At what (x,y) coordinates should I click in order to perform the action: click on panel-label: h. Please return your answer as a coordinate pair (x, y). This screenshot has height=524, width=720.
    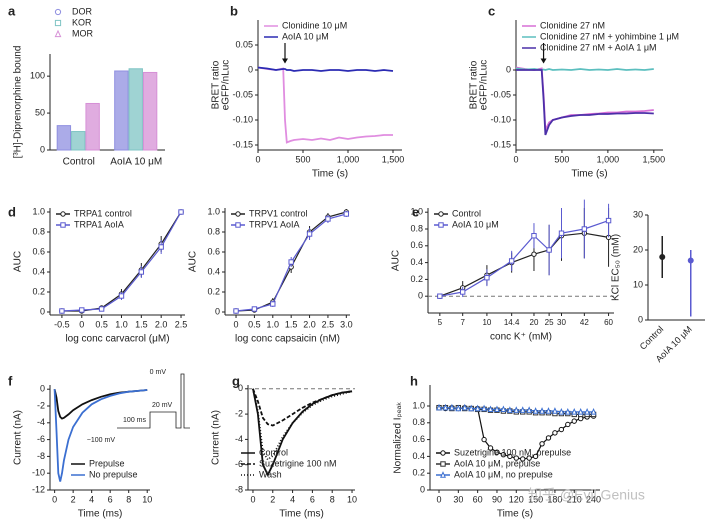
    Looking at the image, I should click on (414, 380).